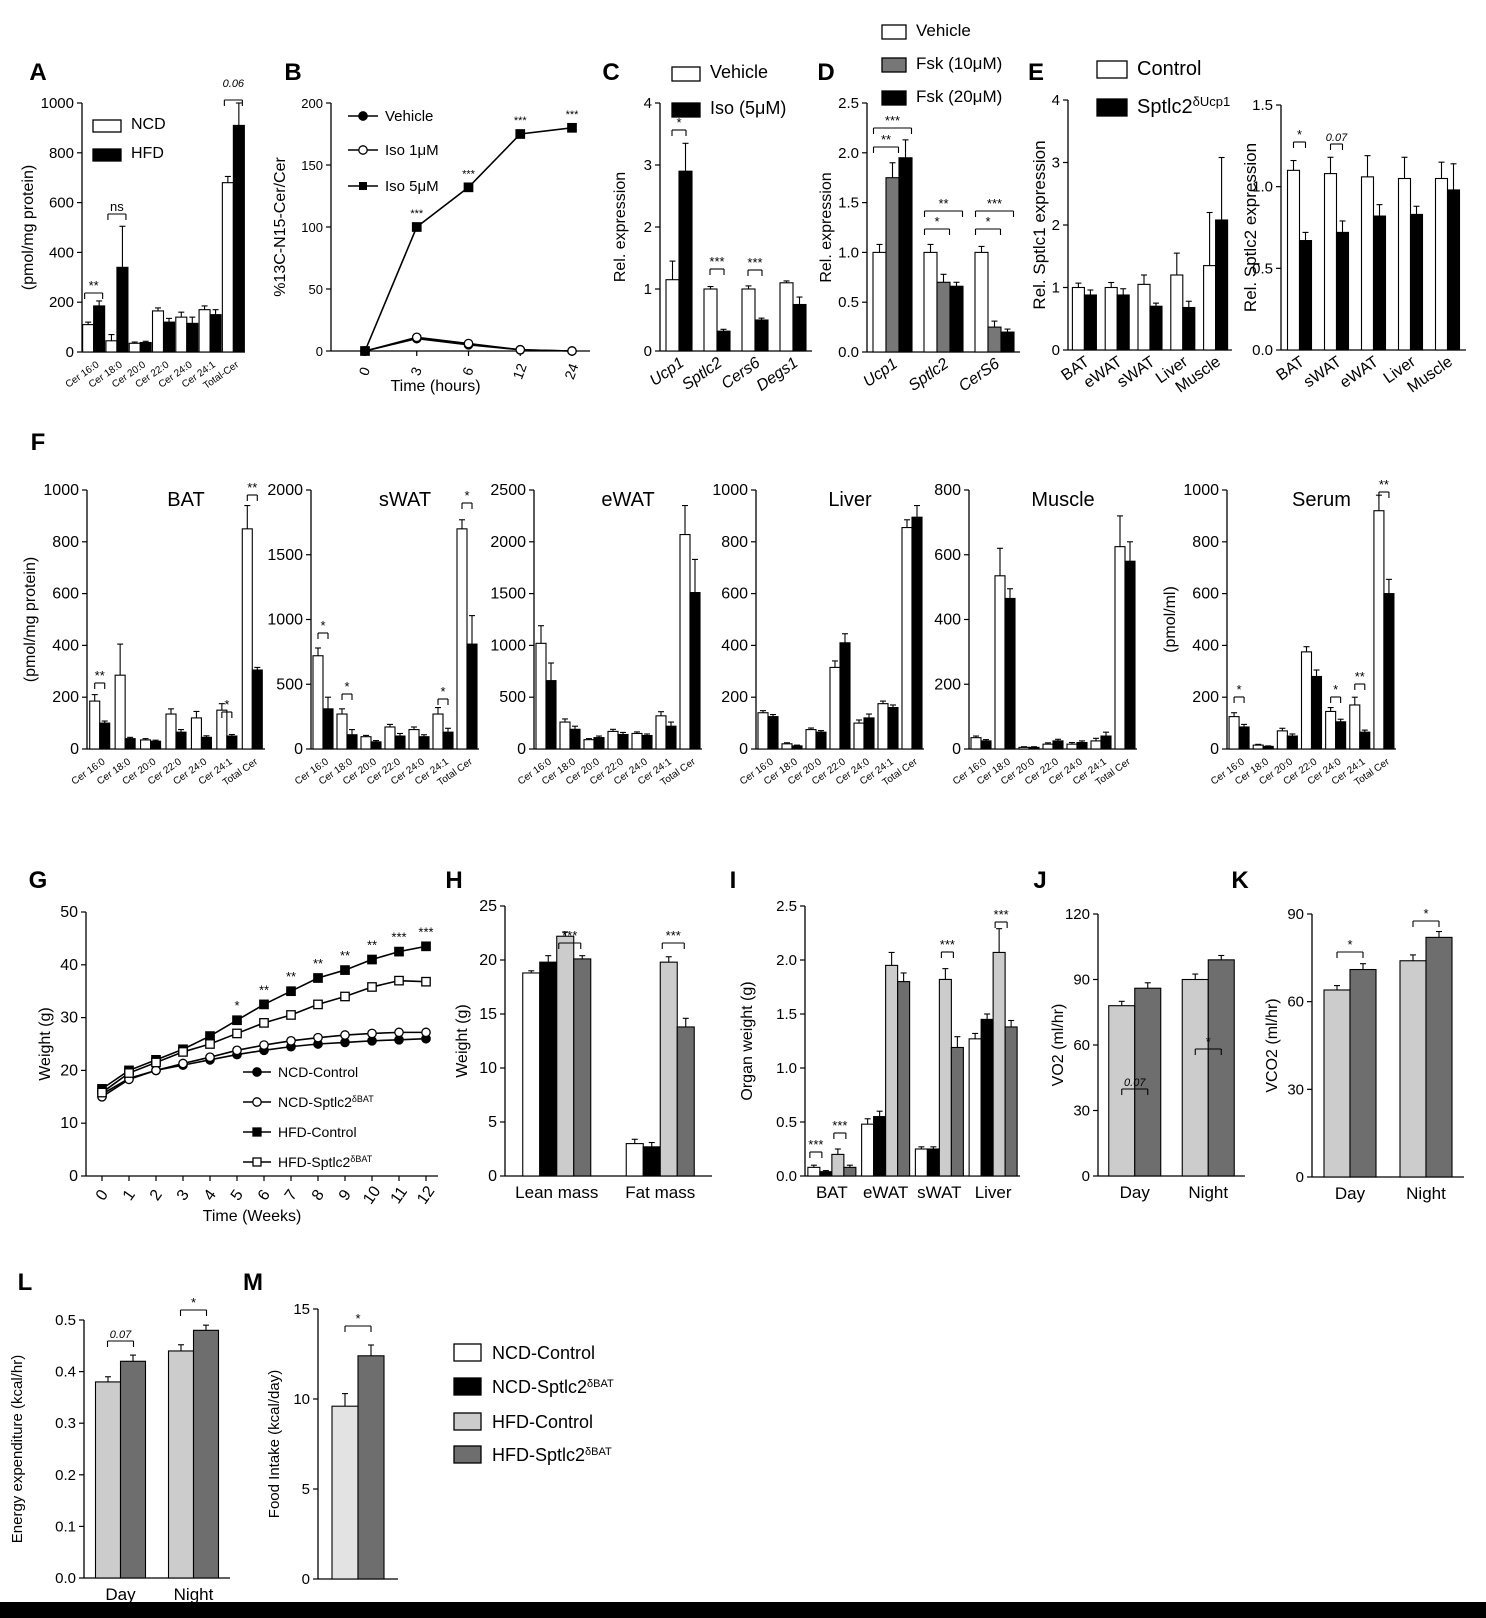  I want to click on panel-letter-d: D, so click(825, 72).